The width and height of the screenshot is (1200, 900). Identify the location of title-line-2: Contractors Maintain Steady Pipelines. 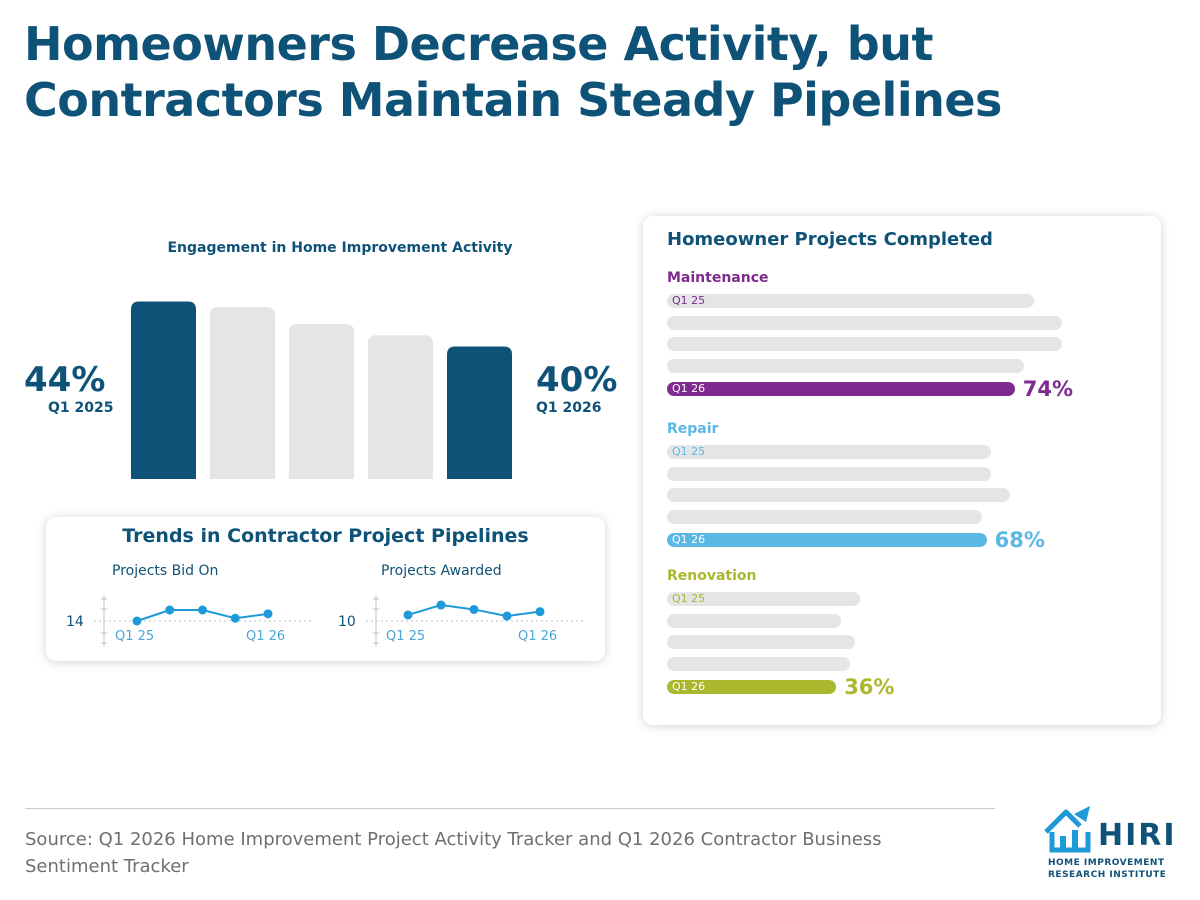
(513, 100).